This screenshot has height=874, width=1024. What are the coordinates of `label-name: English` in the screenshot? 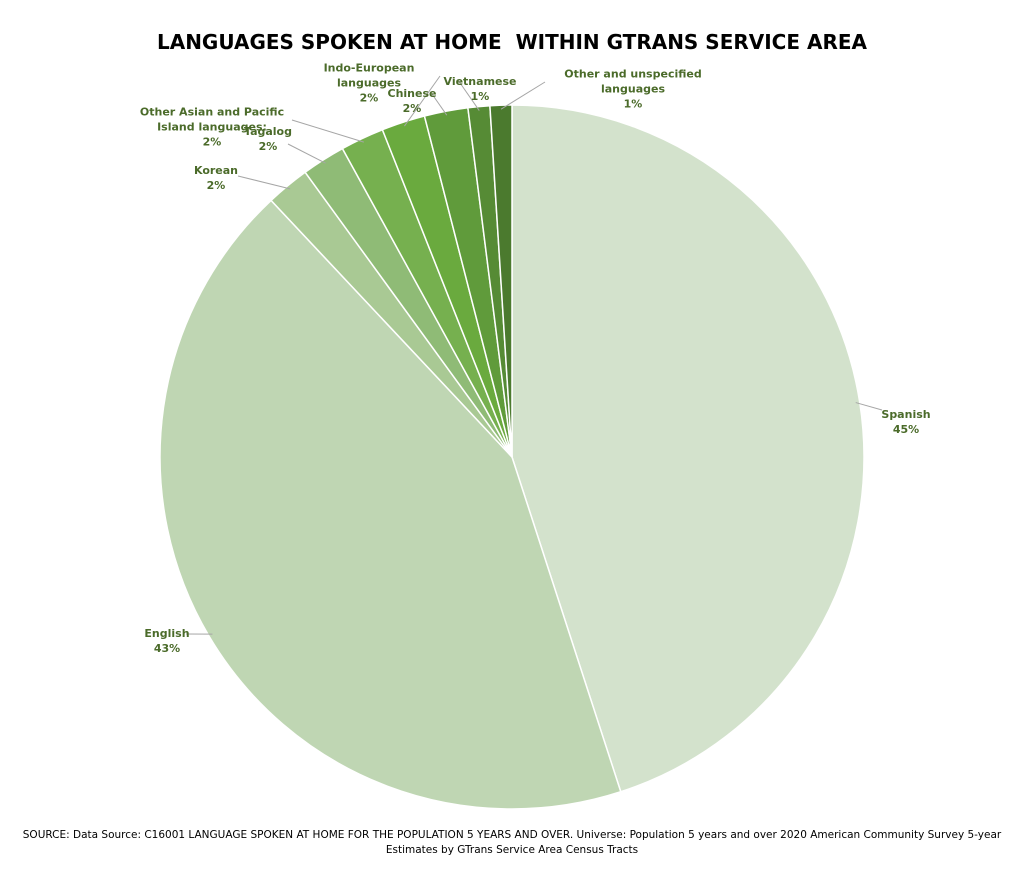 It's located at (167, 633).